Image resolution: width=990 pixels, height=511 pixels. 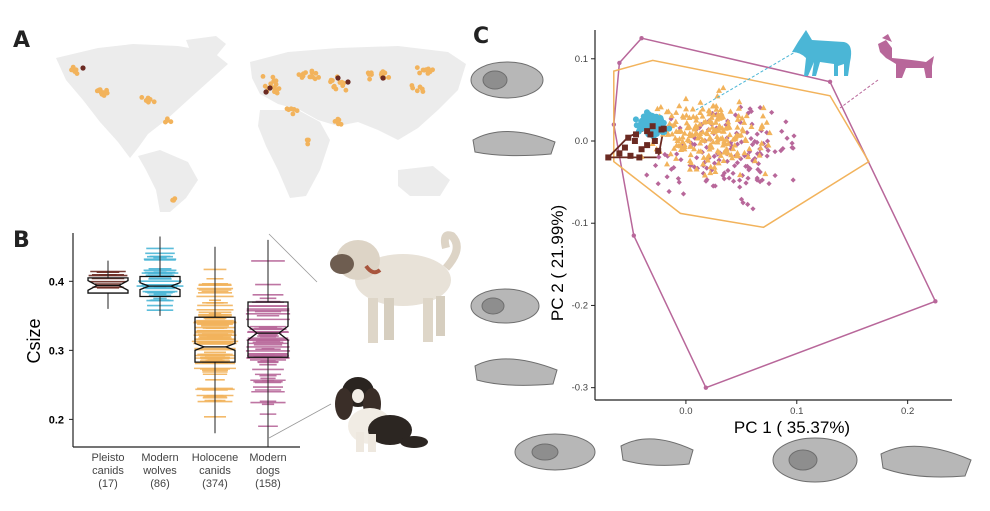 I want to click on category-count: (86), so click(x=160, y=484).